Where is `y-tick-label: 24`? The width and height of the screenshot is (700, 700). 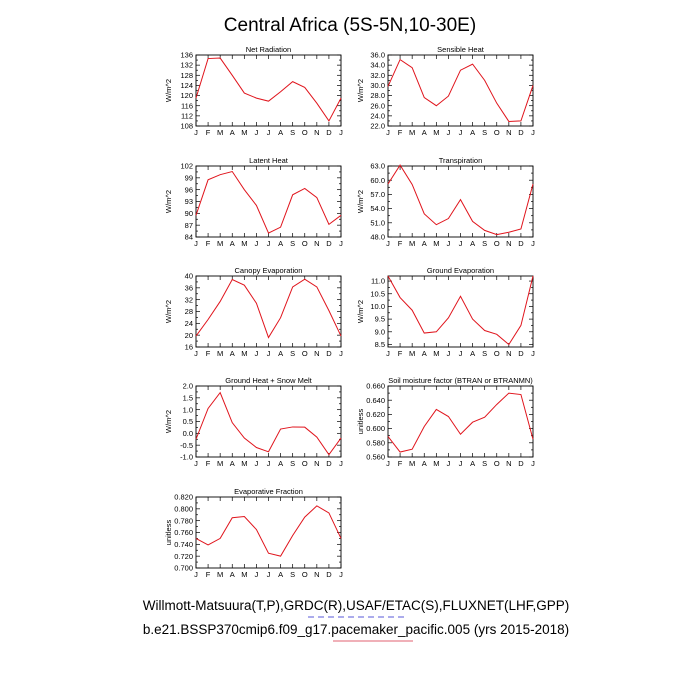
y-tick-label: 24 is located at coordinates (189, 323).